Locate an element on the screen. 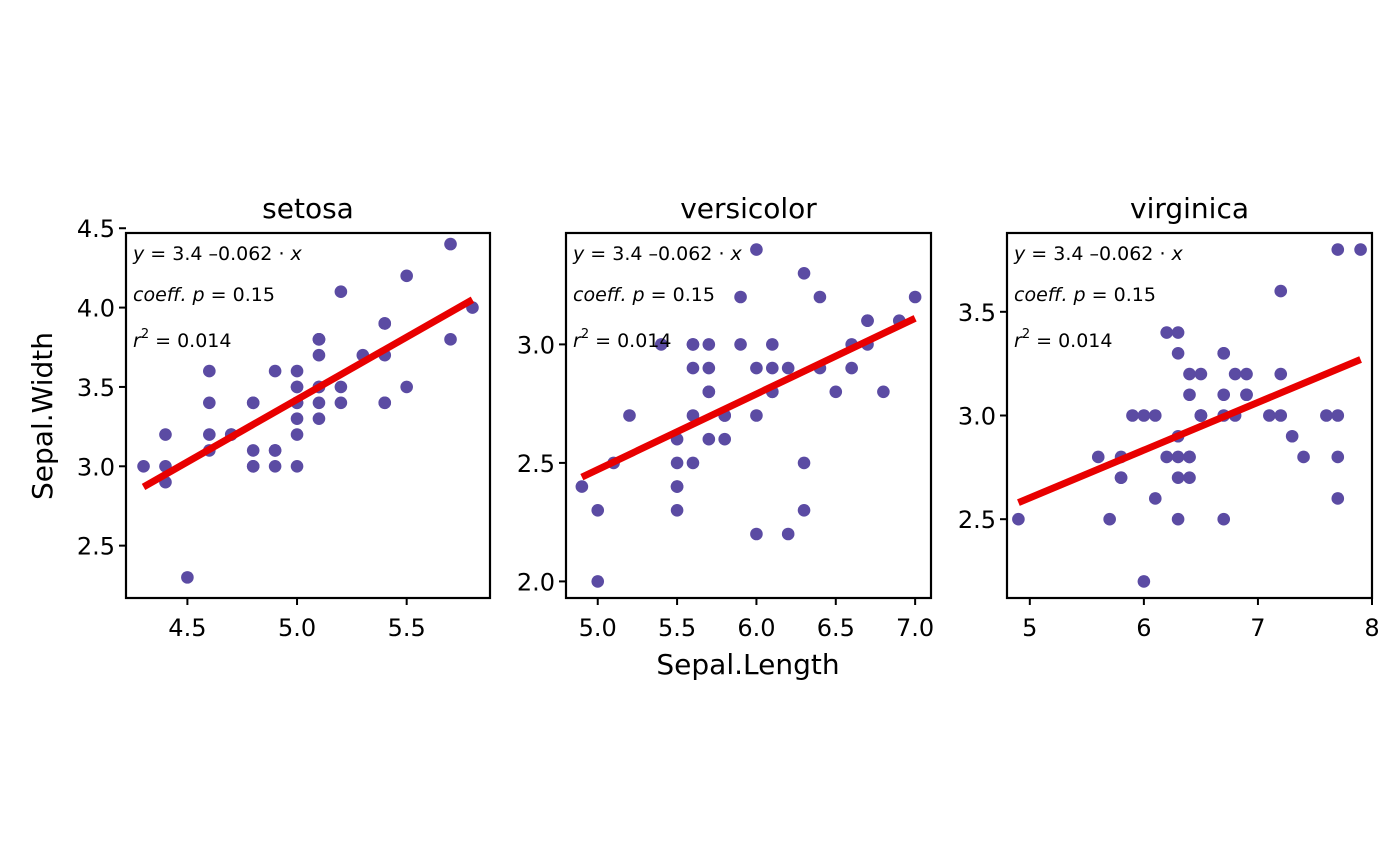  x-tick-label: 7 is located at coordinates (1257, 628).